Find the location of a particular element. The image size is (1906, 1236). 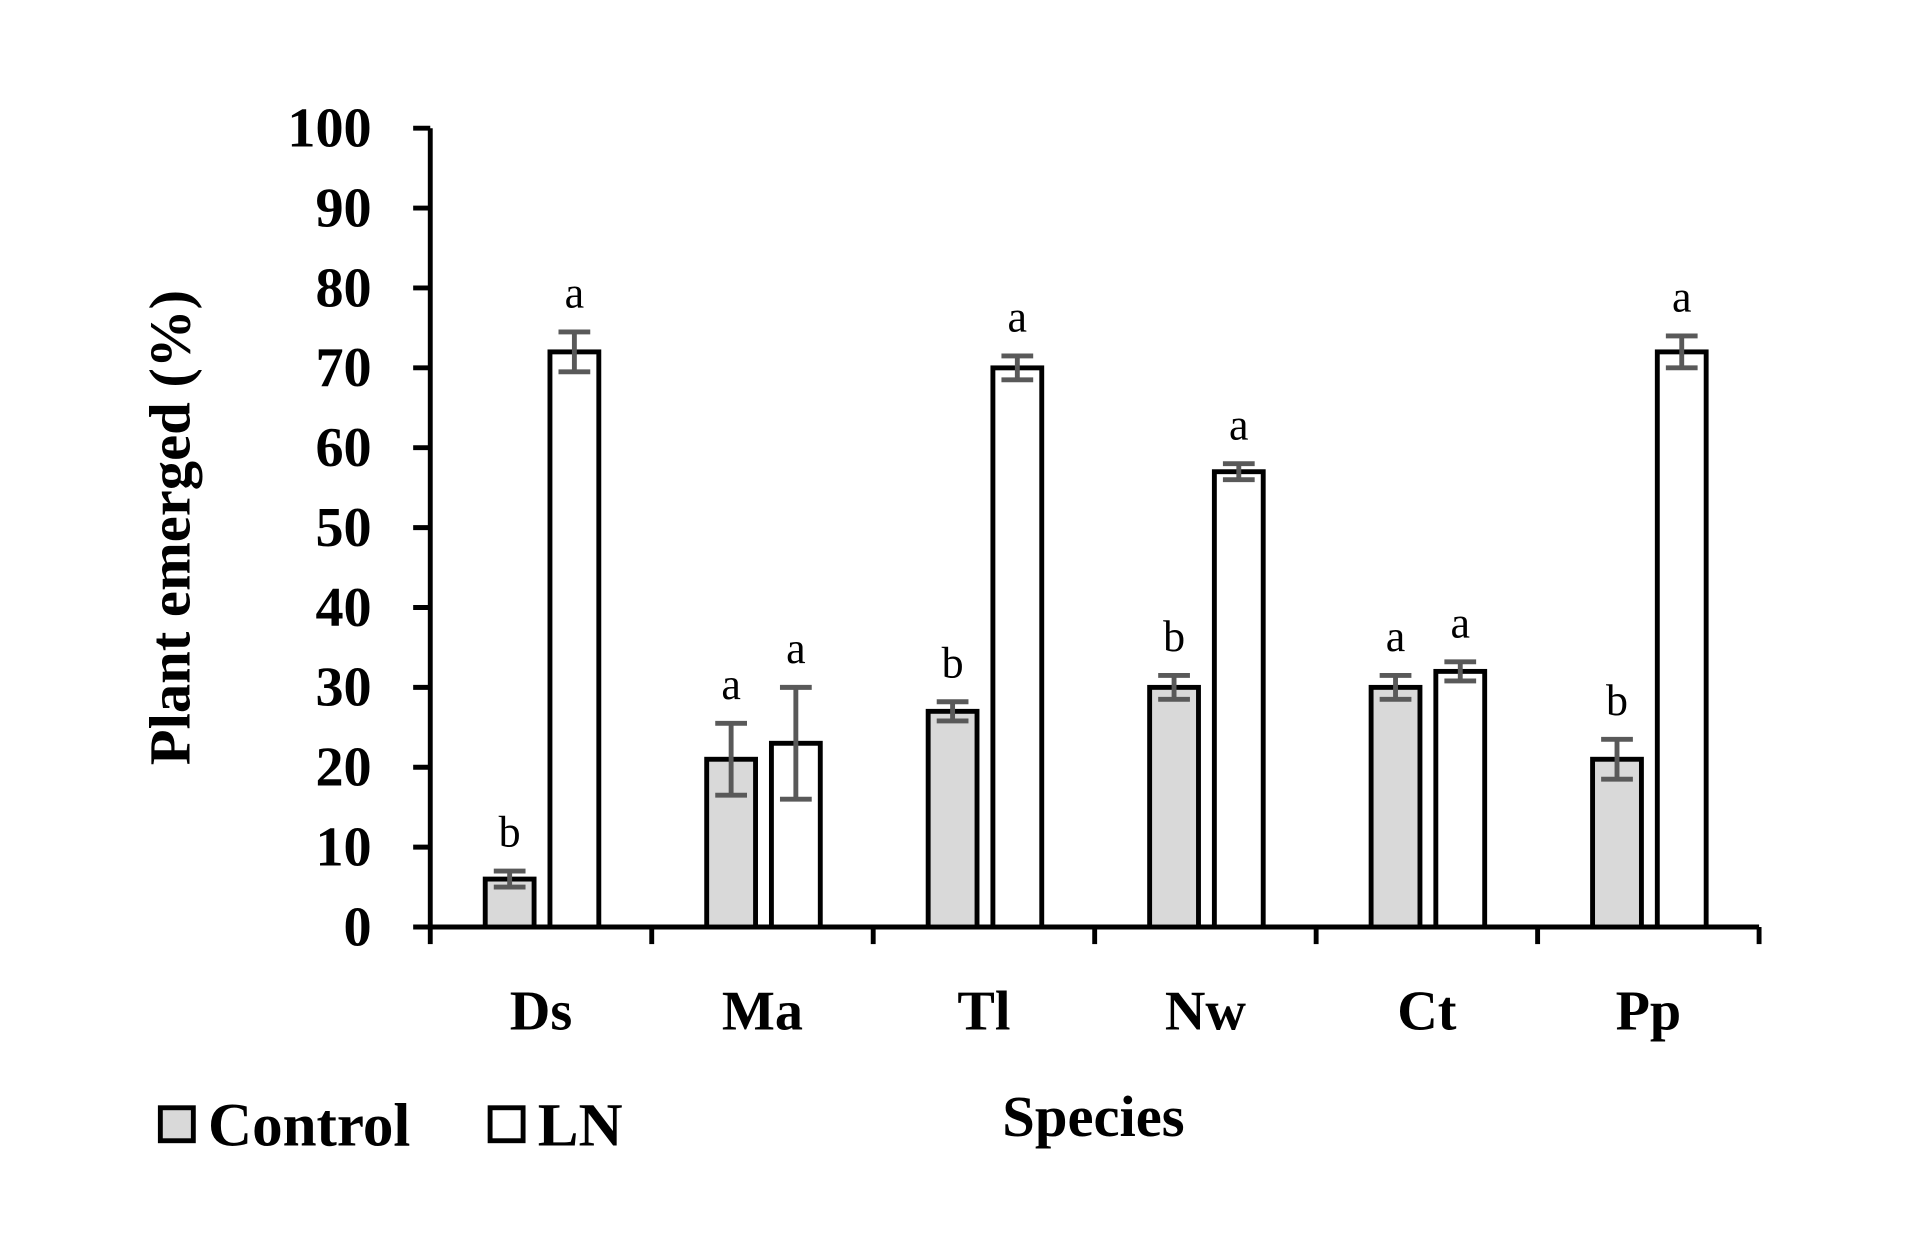

legend-swatch-ln is located at coordinates (506, 1124).